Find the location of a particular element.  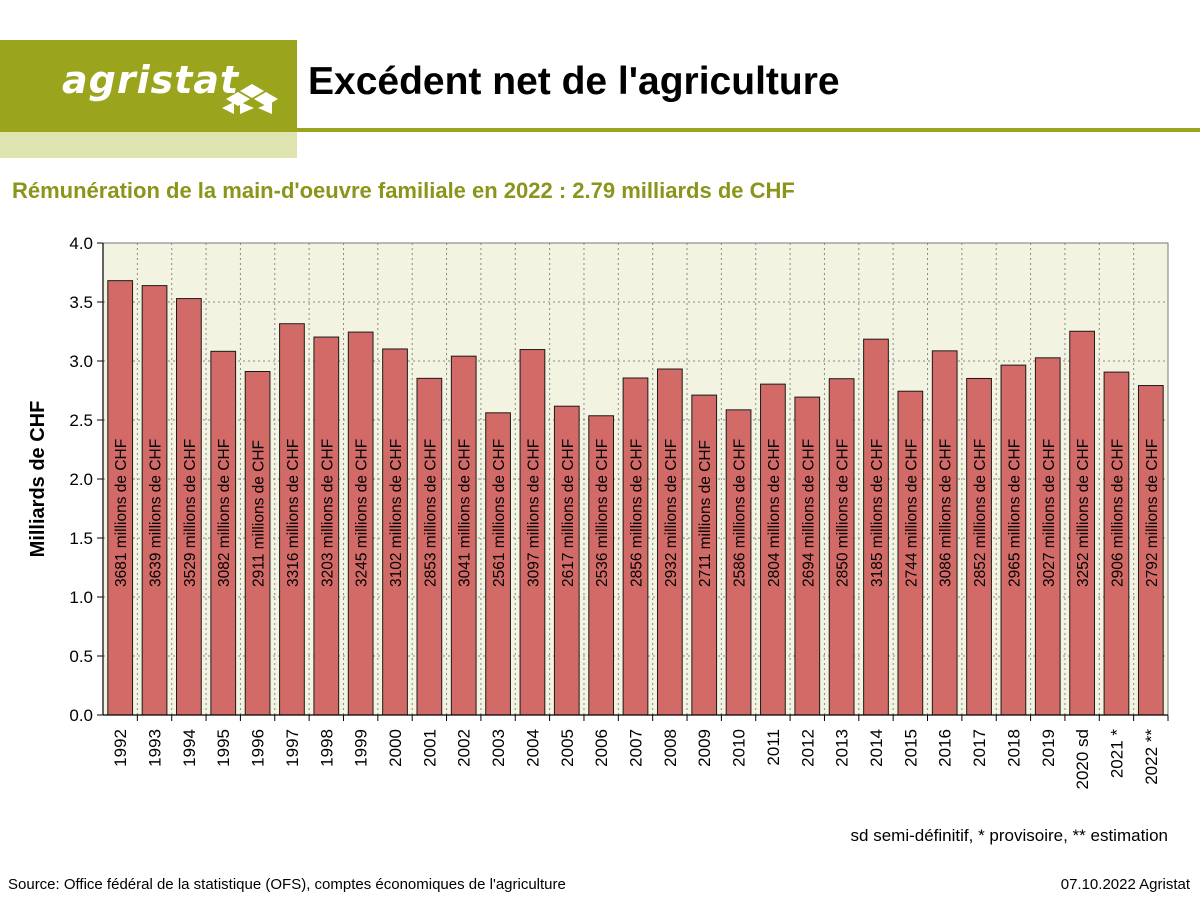

y-tick-label: 0.5 is located at coordinates (81, 656).